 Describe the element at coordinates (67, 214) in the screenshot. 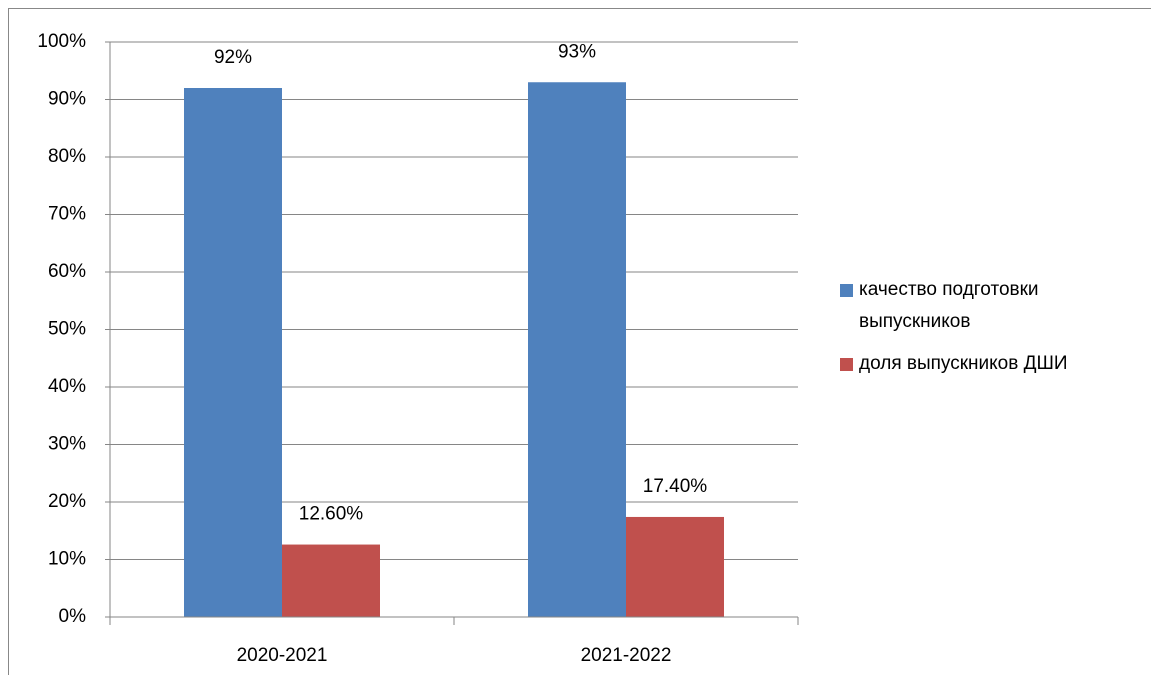

I see `y-tick-label: 70%` at that location.